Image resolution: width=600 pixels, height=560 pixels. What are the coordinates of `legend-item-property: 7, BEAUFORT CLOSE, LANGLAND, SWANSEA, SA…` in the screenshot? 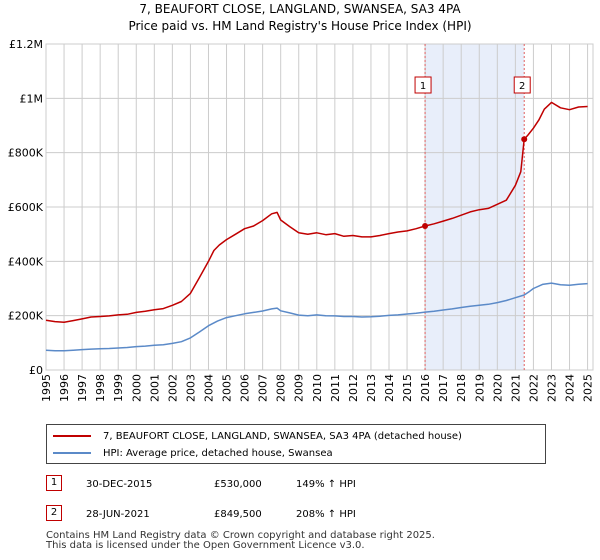 It's located at (257, 436).